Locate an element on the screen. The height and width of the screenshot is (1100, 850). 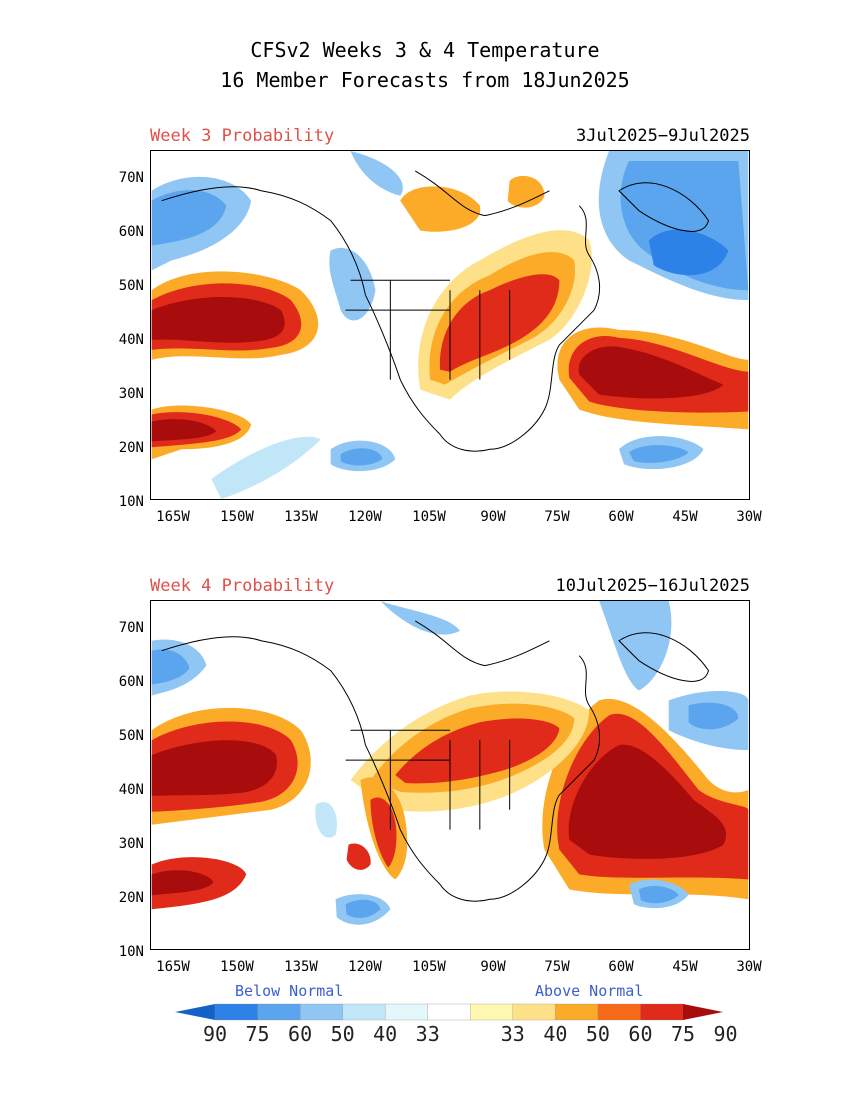
chart-subtitle: 16 Member Forecasts from 18Jun2025 is located at coordinates (425, 80).